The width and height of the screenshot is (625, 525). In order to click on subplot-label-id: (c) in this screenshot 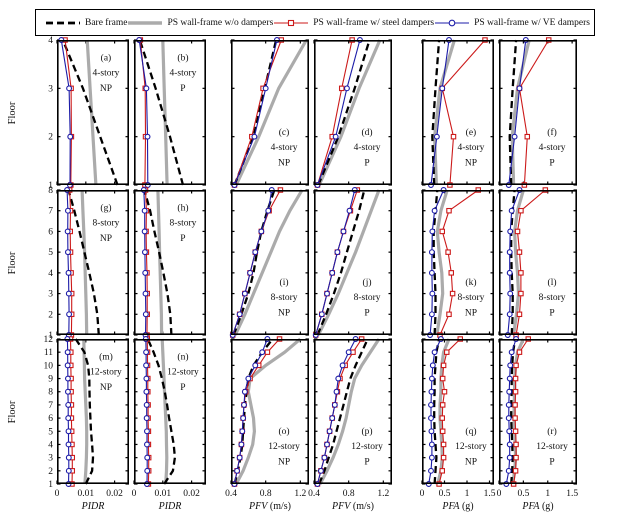, I will do `click(284, 132)`.